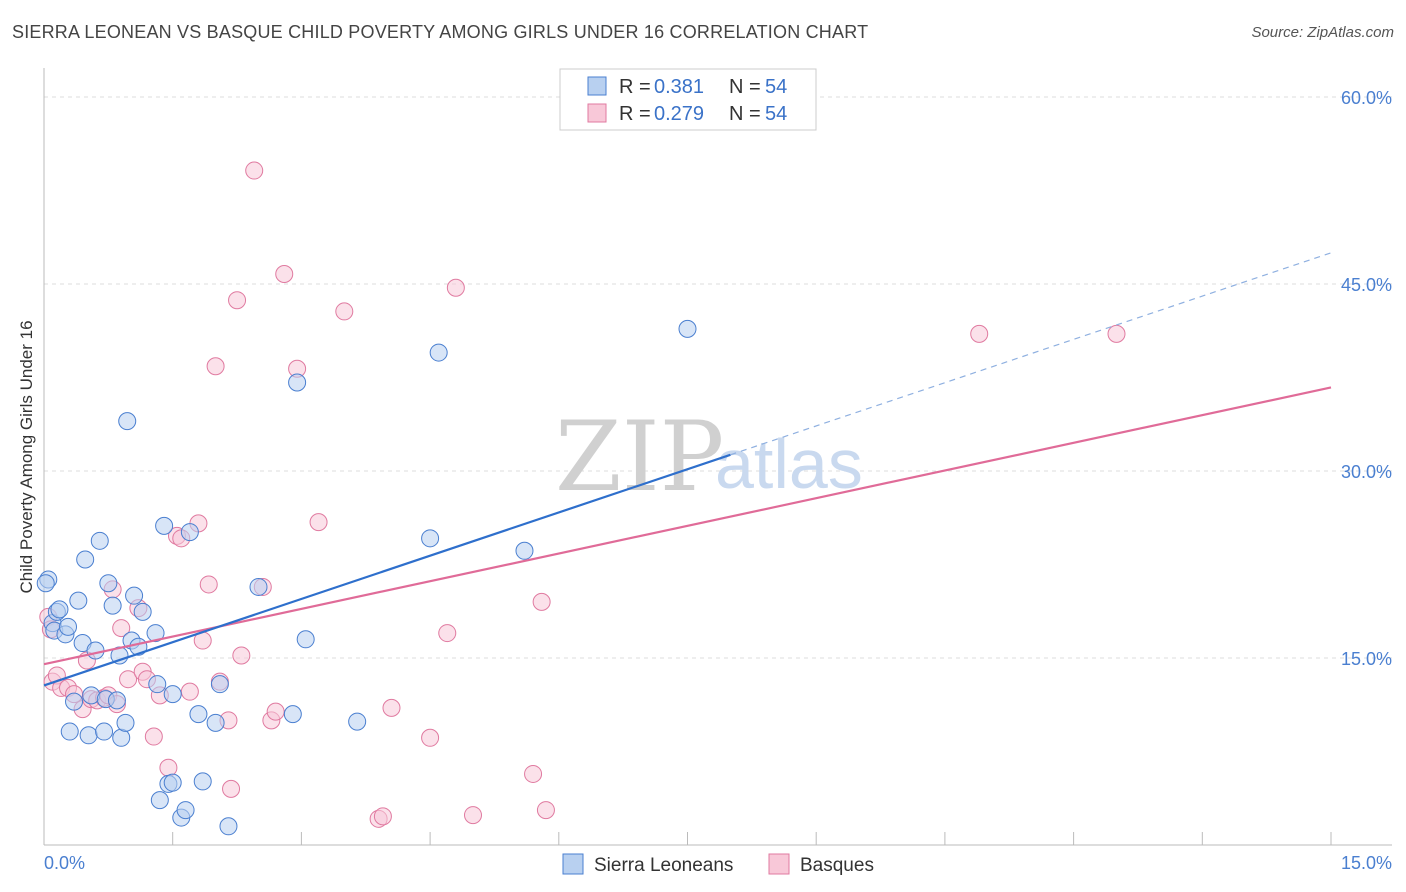 The image size is (1406, 892). Describe the element at coordinates (597, 86) in the screenshot. I see `legend-swatch-blue` at that location.